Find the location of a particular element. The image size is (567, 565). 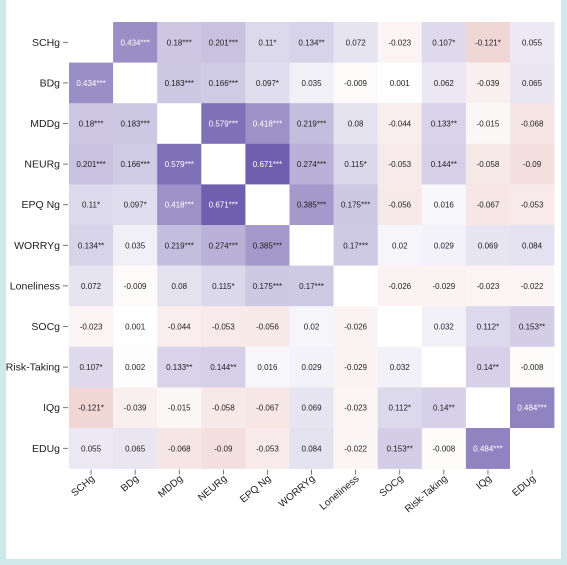

cell-value-label: 0.434*** is located at coordinates (90, 83).